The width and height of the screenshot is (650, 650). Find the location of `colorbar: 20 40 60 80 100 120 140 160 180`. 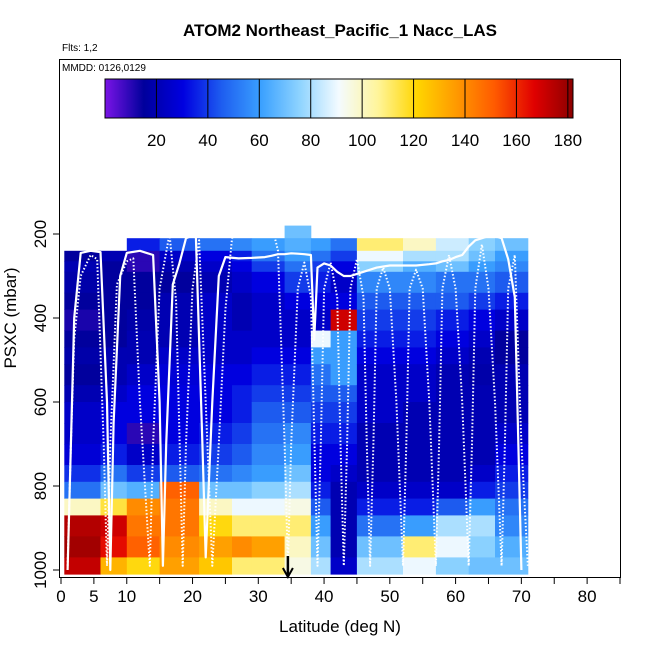

colorbar: 20 40 60 80 100 120 140 160 180 is located at coordinates (343, 114).